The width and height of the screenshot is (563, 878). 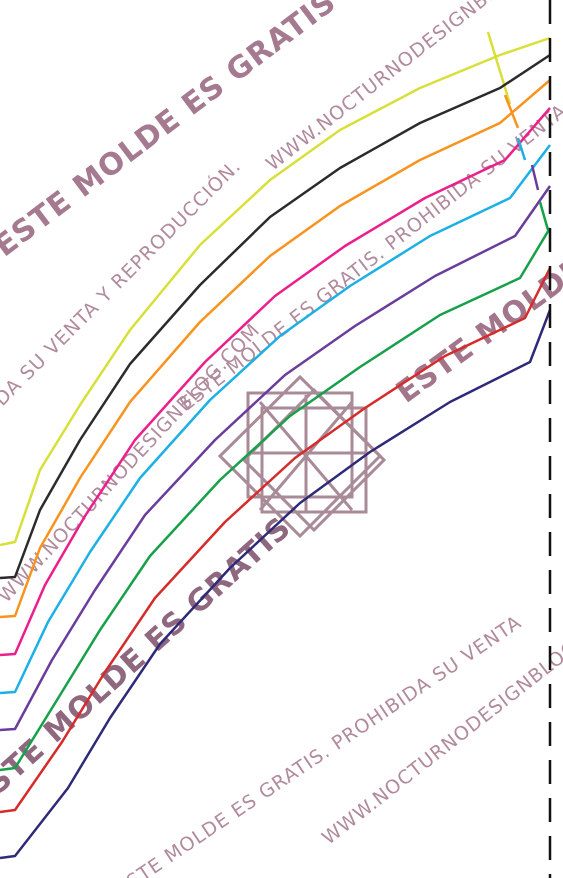 What do you see at coordinates (544, 216) in the screenshot?
I see `size-line-7-notch` at bounding box center [544, 216].